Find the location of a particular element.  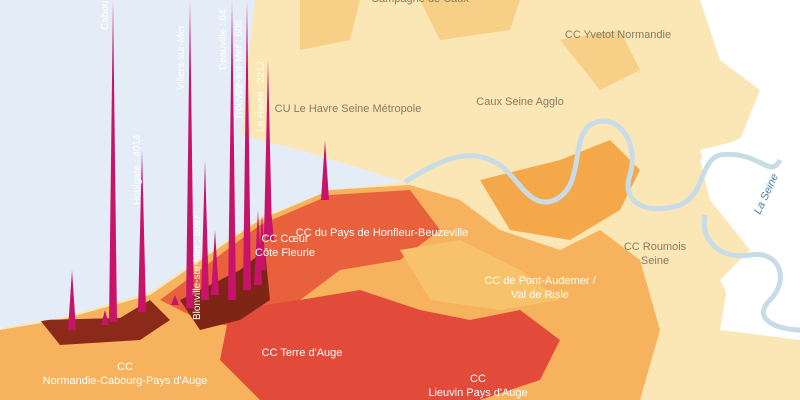

area-label: CC Lieuvin Pays d'Auge is located at coordinates (477, 386).